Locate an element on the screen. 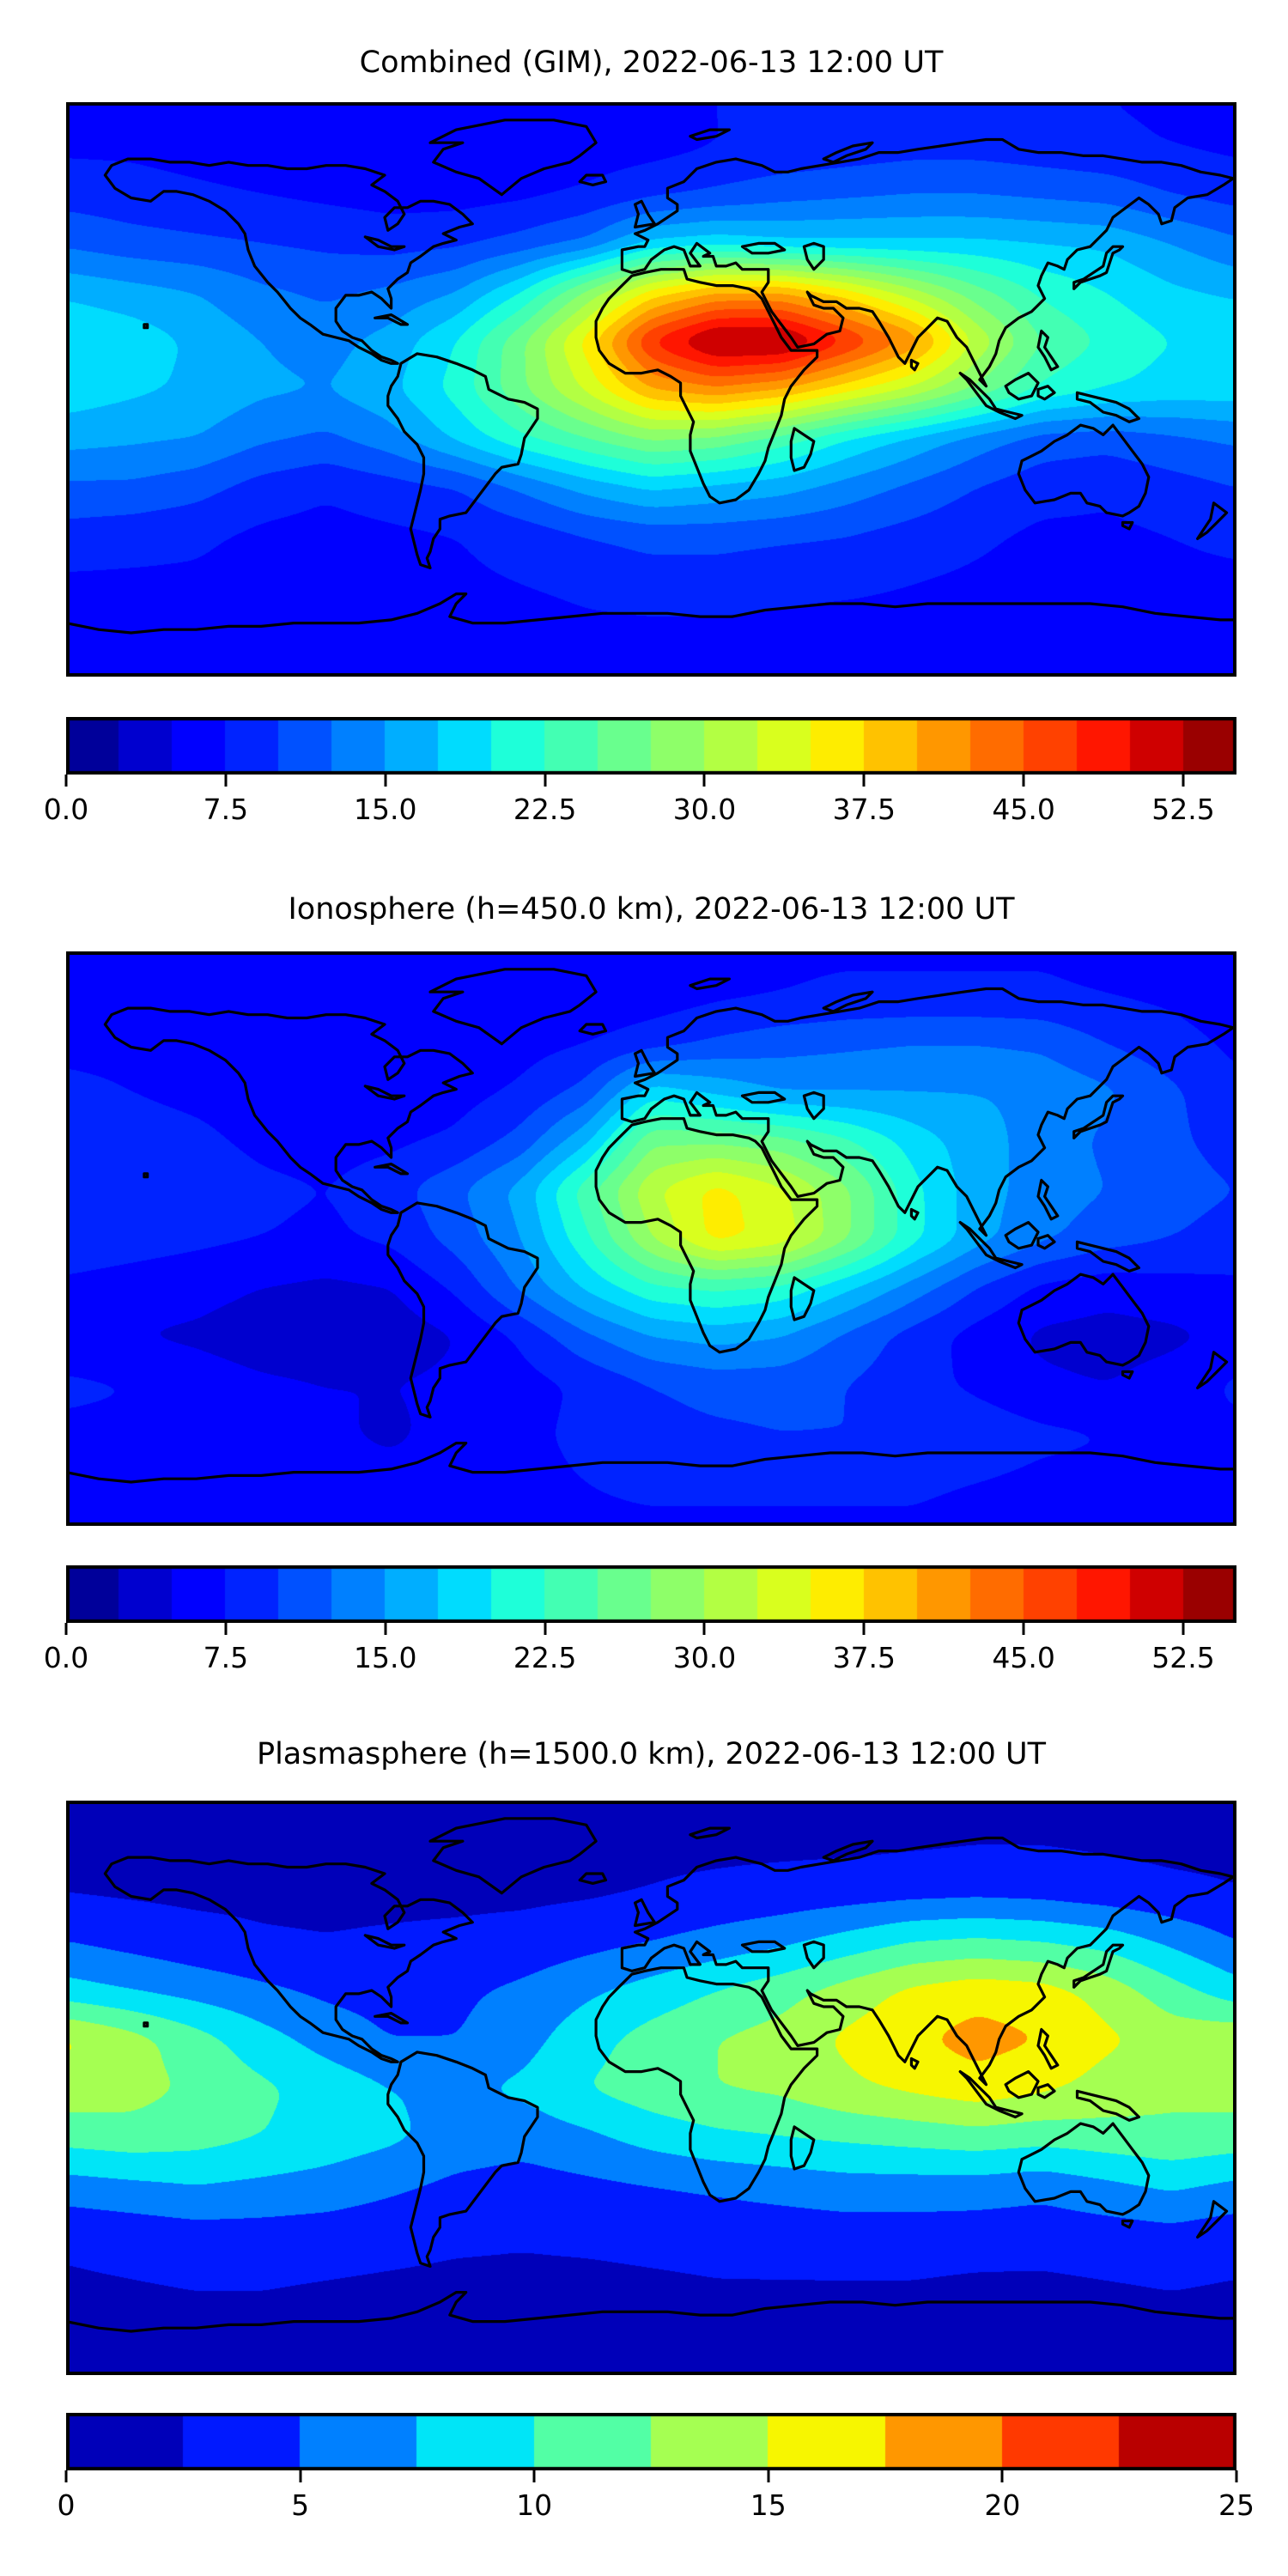  panel-title-combined: Combined (GIM), 2022-06-13 12:00 UT is located at coordinates (651, 63).